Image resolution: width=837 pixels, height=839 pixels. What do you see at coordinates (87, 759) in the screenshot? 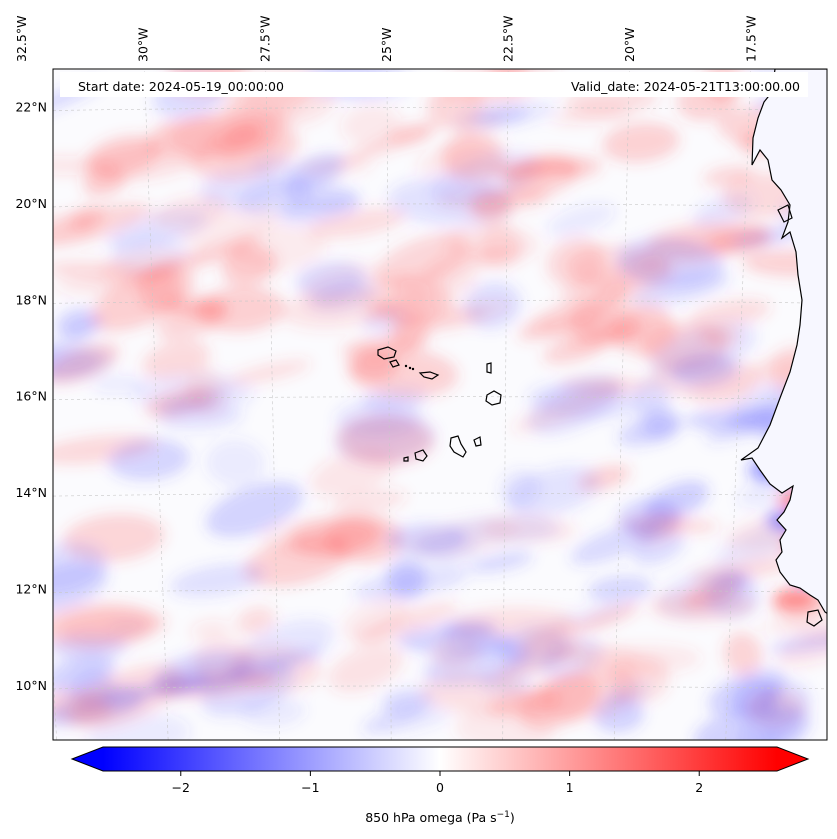
I see `colorbar-min-extension` at bounding box center [87, 759].